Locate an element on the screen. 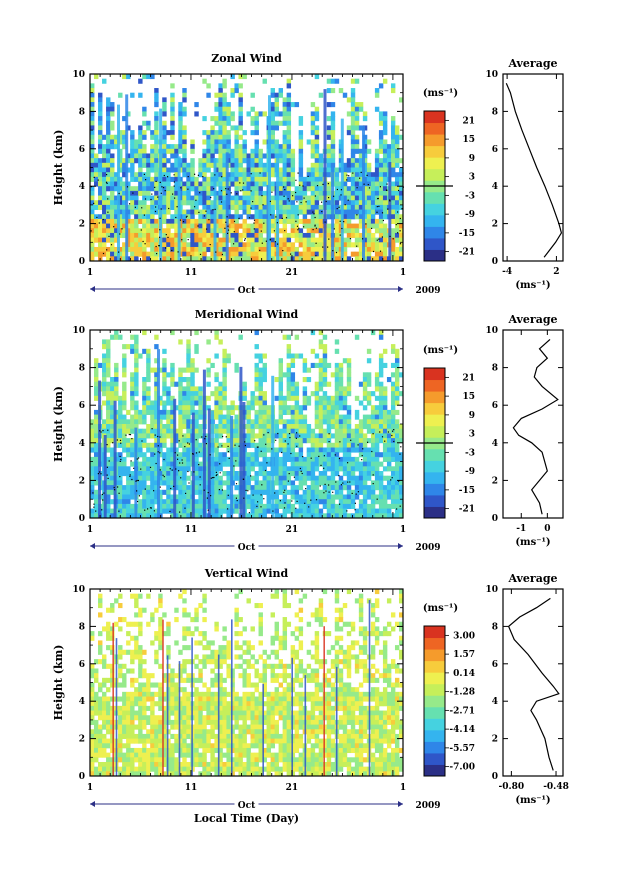 This screenshot has height=876, width=620. heatmap-streak is located at coordinates (390, 211).